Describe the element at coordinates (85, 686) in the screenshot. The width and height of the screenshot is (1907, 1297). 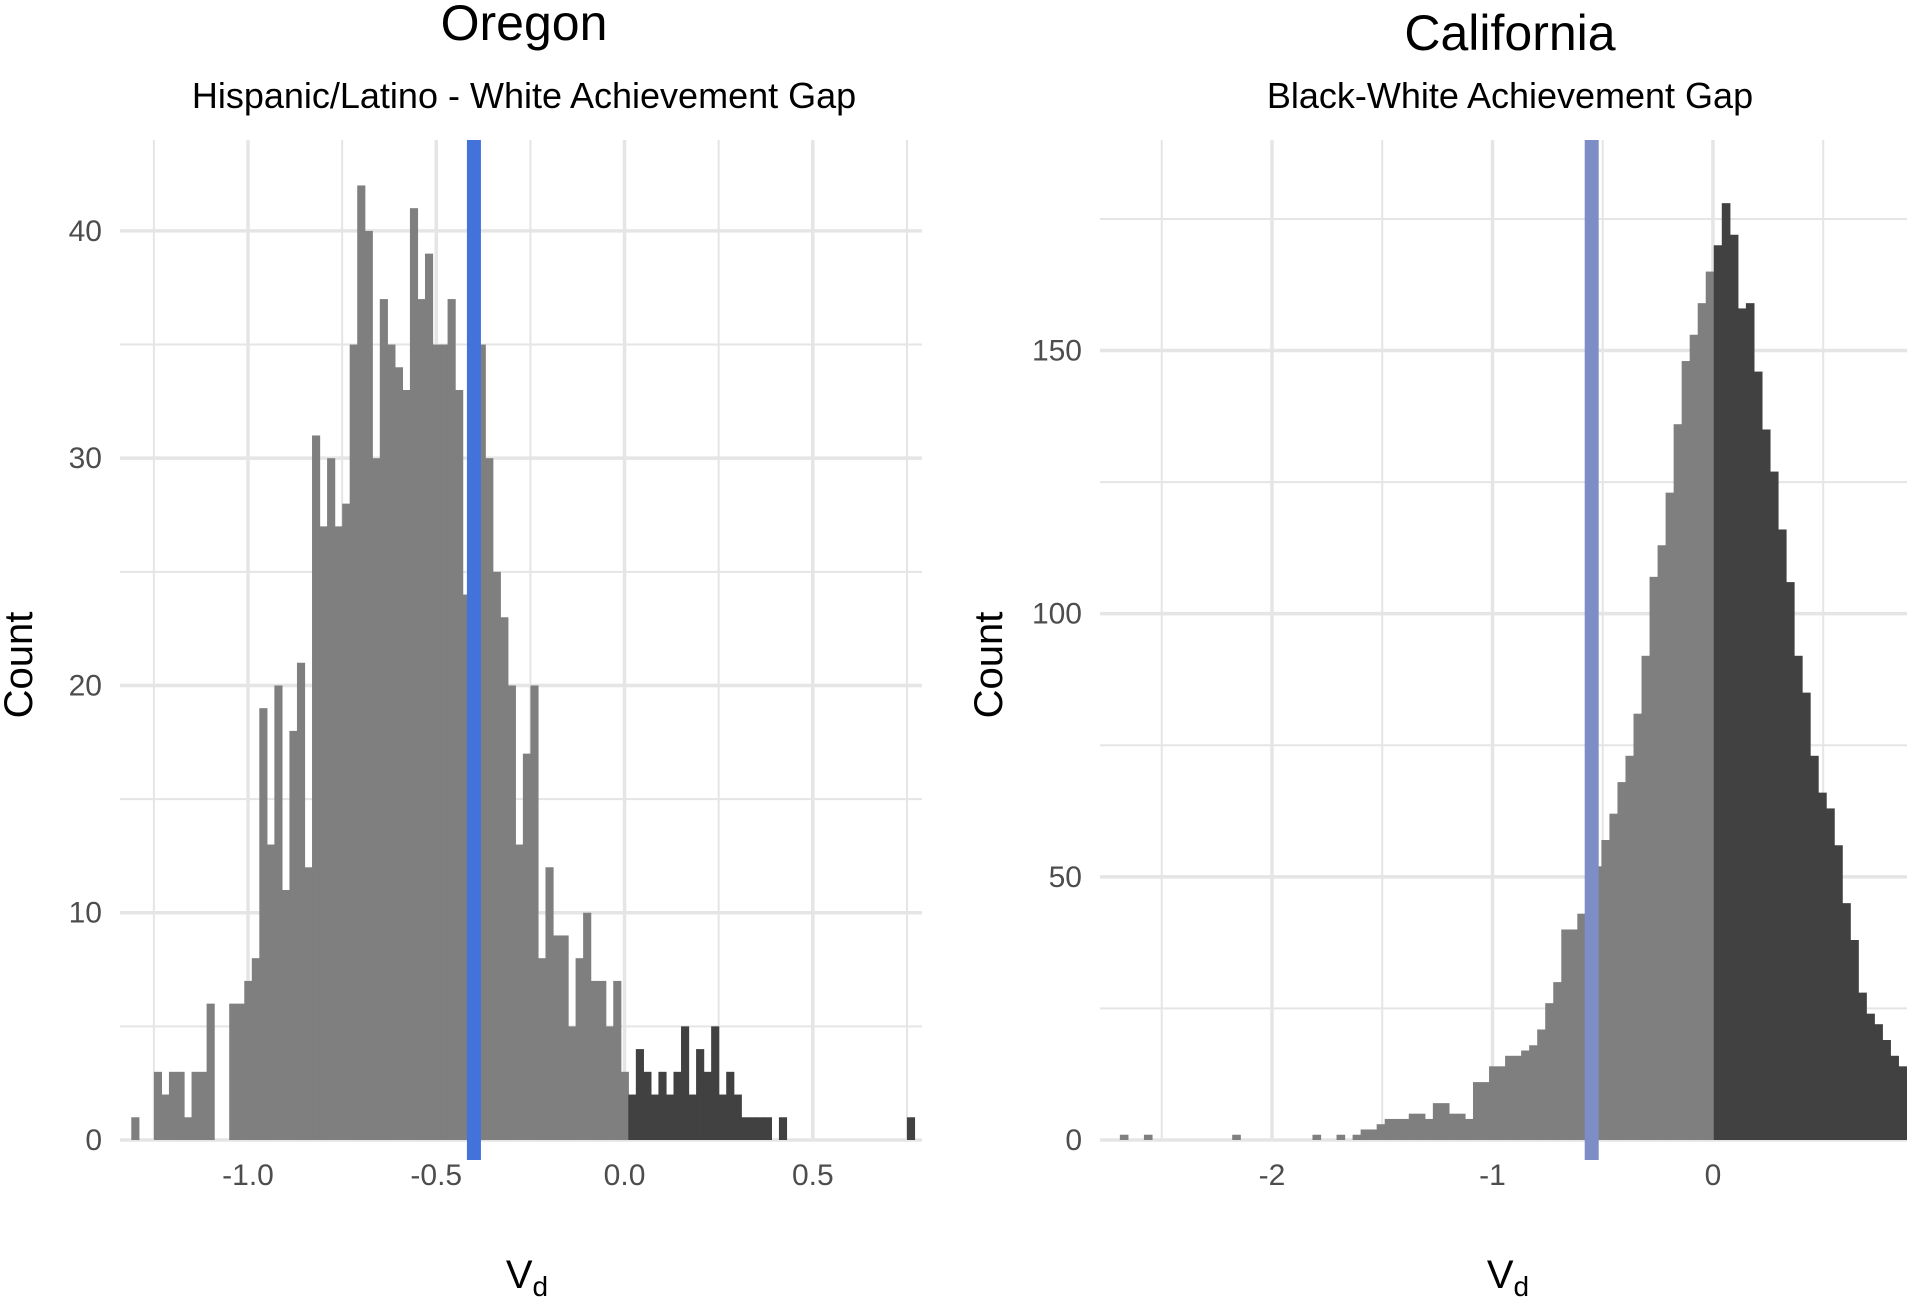
I see `y-tick-labels: 0 10 20 30 40` at that location.